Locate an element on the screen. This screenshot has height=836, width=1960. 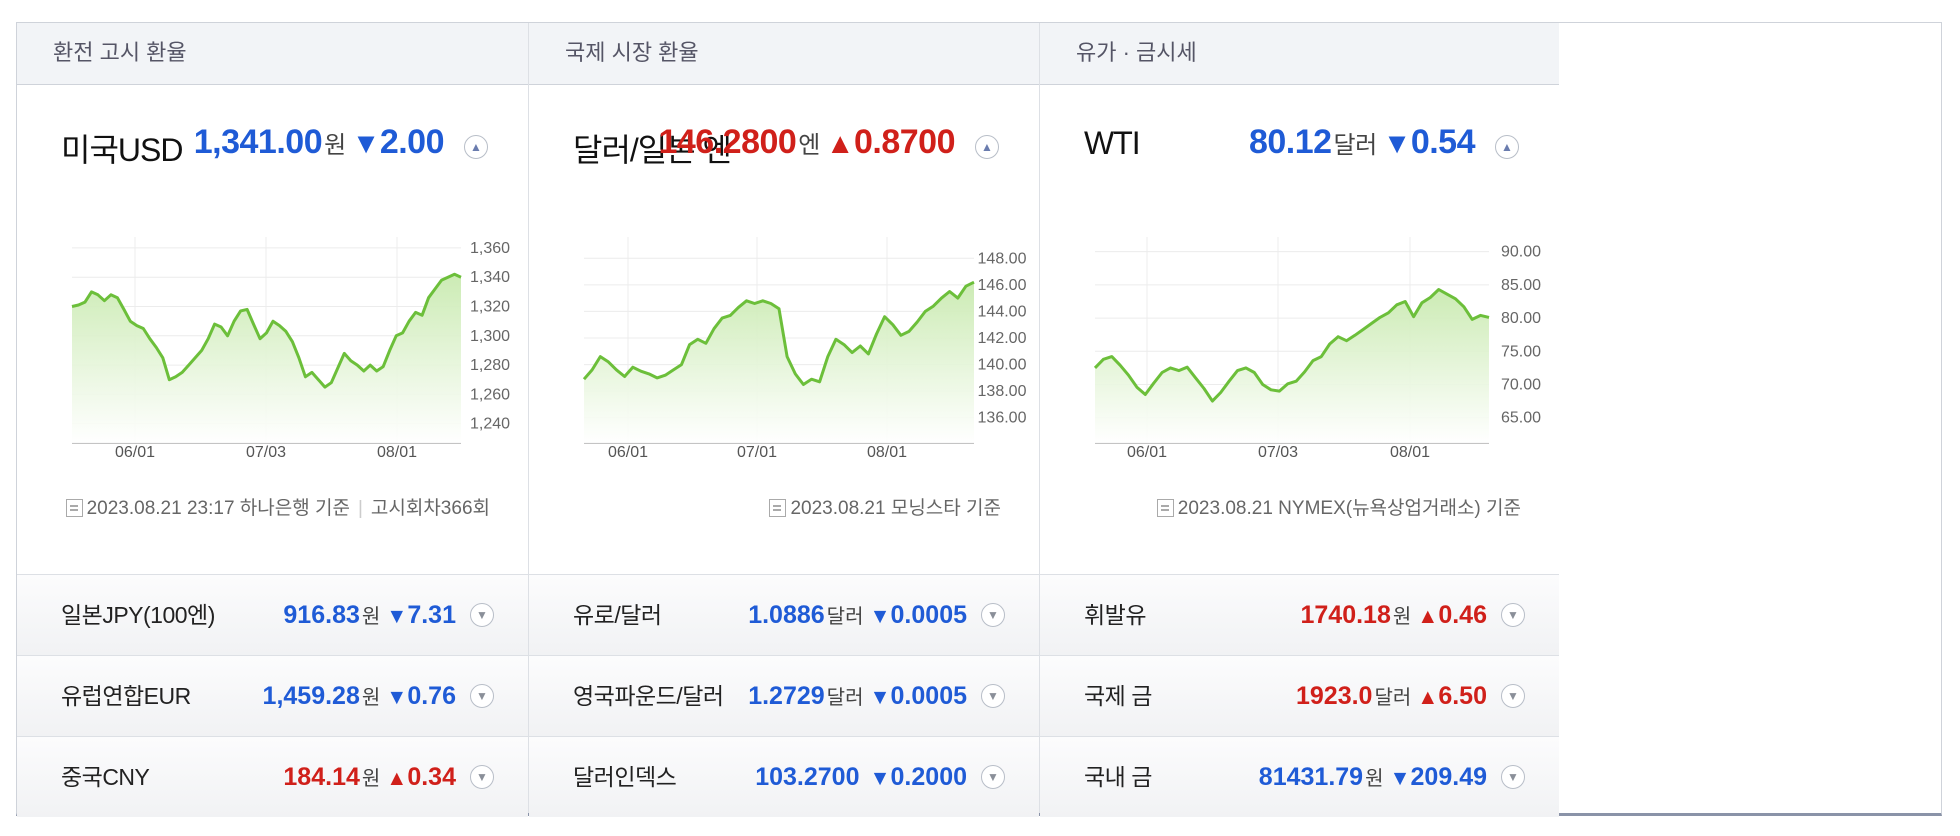
x-tick-label: 07/01 is located at coordinates (757, 452).